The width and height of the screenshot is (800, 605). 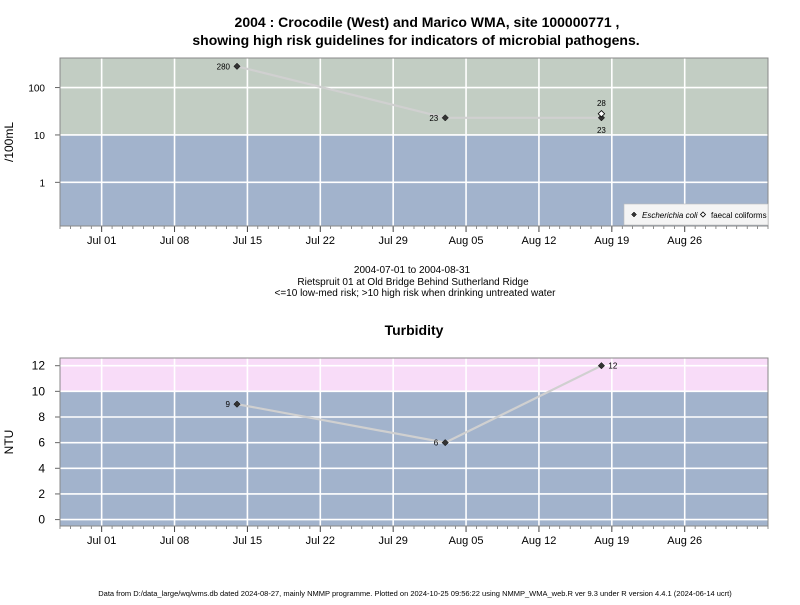 What do you see at coordinates (392, 541) in the screenshot?
I see `chart2-x-tick-label: Jul 29` at bounding box center [392, 541].